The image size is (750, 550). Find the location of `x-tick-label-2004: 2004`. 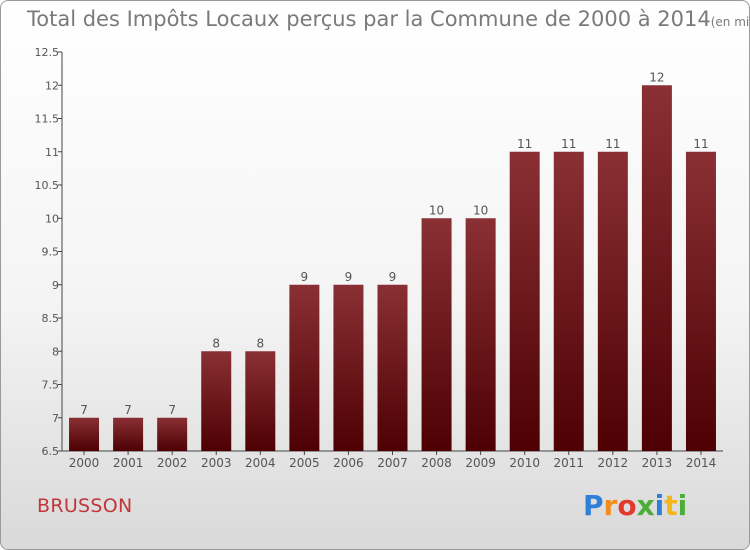

x-tick-label-2004: 2004 is located at coordinates (260, 463).